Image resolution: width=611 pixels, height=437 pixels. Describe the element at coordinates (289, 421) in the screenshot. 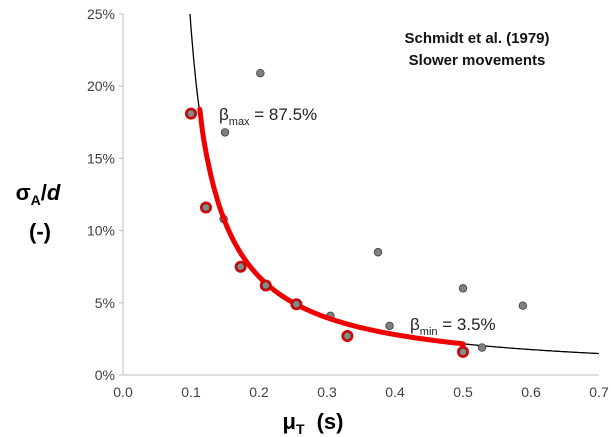

I see `x-axis-symbol: μ` at that location.